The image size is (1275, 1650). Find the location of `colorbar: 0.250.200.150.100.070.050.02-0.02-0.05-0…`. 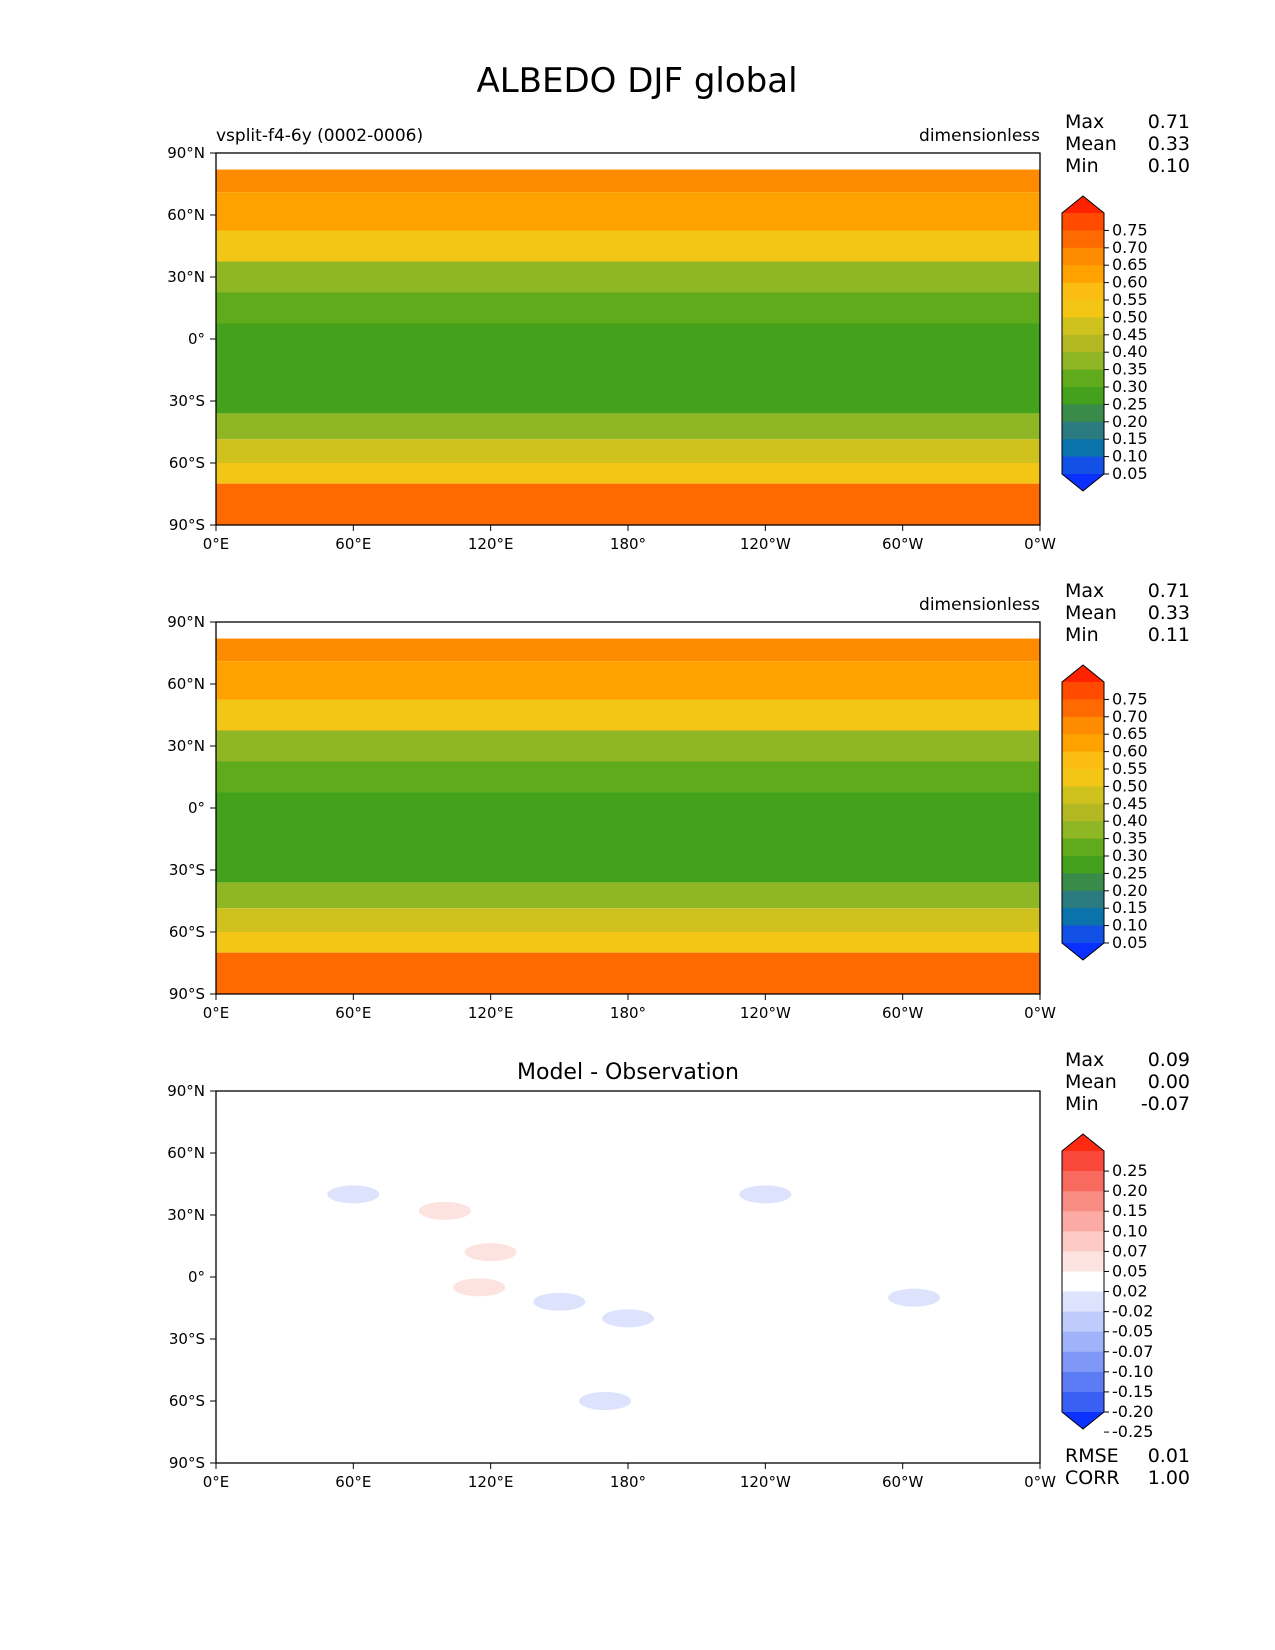

colorbar: 0.250.200.150.100.070.050.02-0.02-0.05-0… is located at coordinates (1107, 1287).